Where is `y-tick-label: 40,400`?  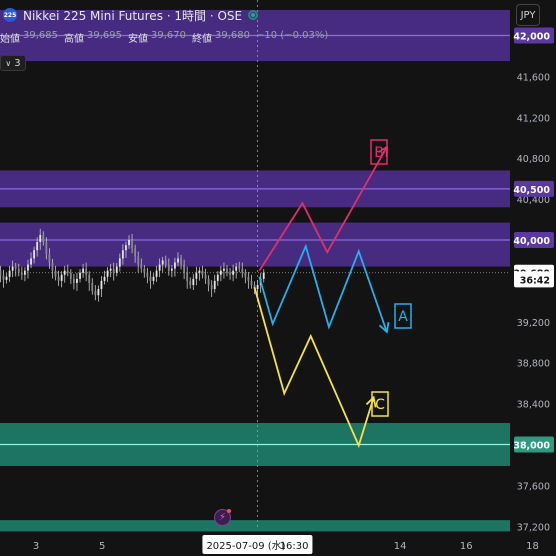
y-tick-label: 40,400 is located at coordinates (533, 200).